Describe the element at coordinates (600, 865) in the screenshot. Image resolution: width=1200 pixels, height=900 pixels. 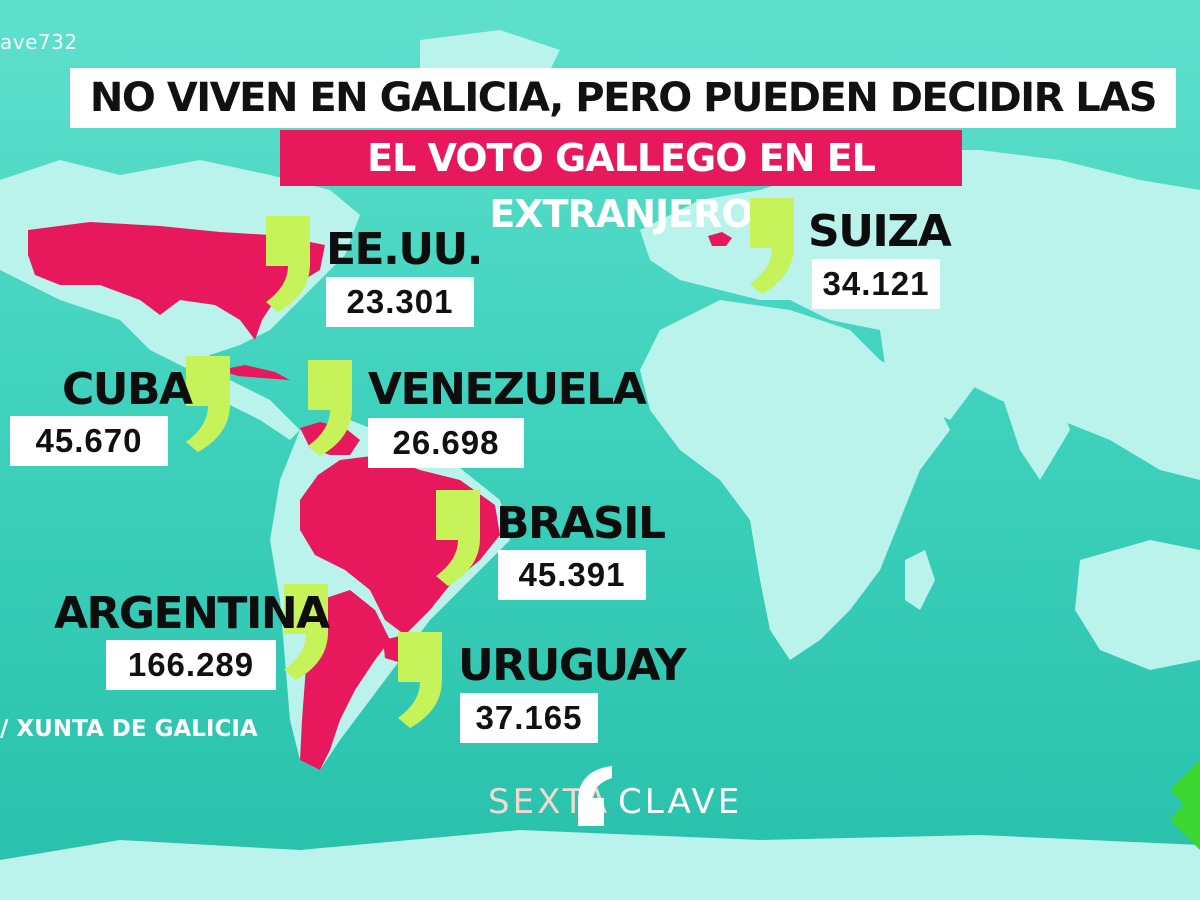
I see `land-antarctica` at that location.